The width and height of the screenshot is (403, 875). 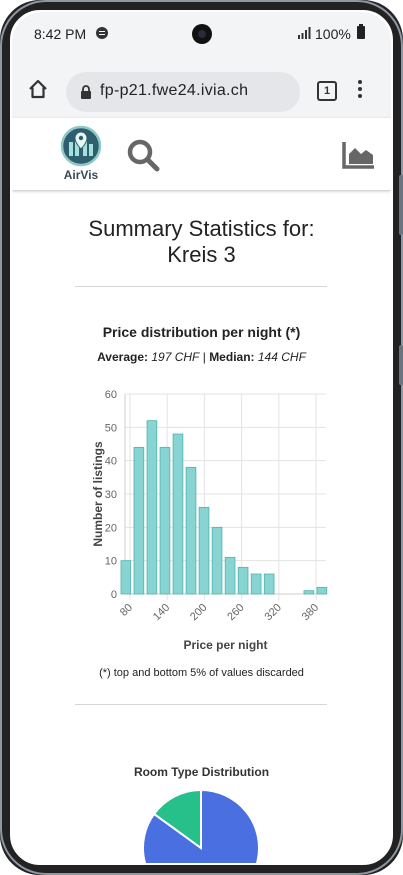 What do you see at coordinates (38, 89) in the screenshot?
I see `home-icon` at bounding box center [38, 89].